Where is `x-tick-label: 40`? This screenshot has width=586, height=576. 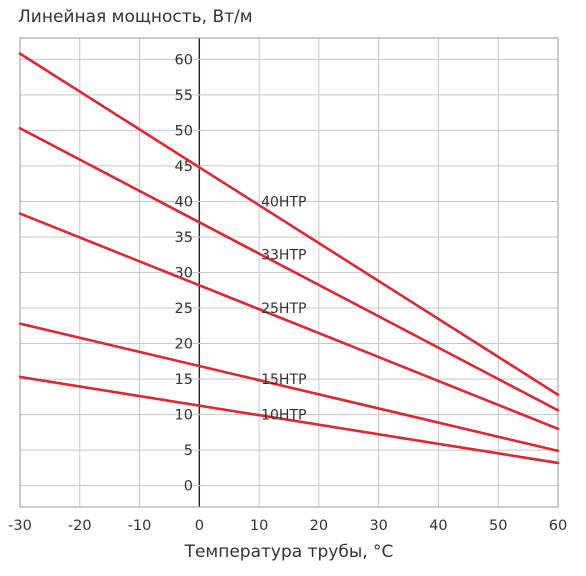 x-tick-label: 40 is located at coordinates (438, 526).